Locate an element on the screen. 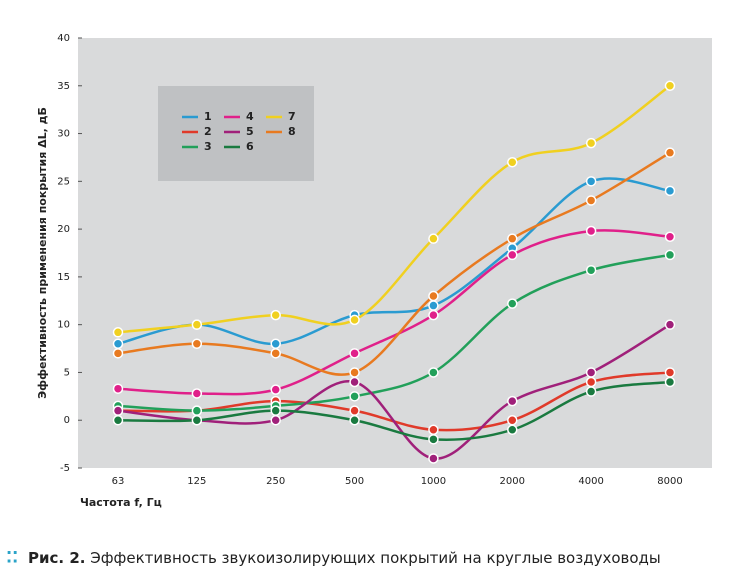 The width and height of the screenshot is (746, 584). legend-label: 3 is located at coordinates (208, 146).